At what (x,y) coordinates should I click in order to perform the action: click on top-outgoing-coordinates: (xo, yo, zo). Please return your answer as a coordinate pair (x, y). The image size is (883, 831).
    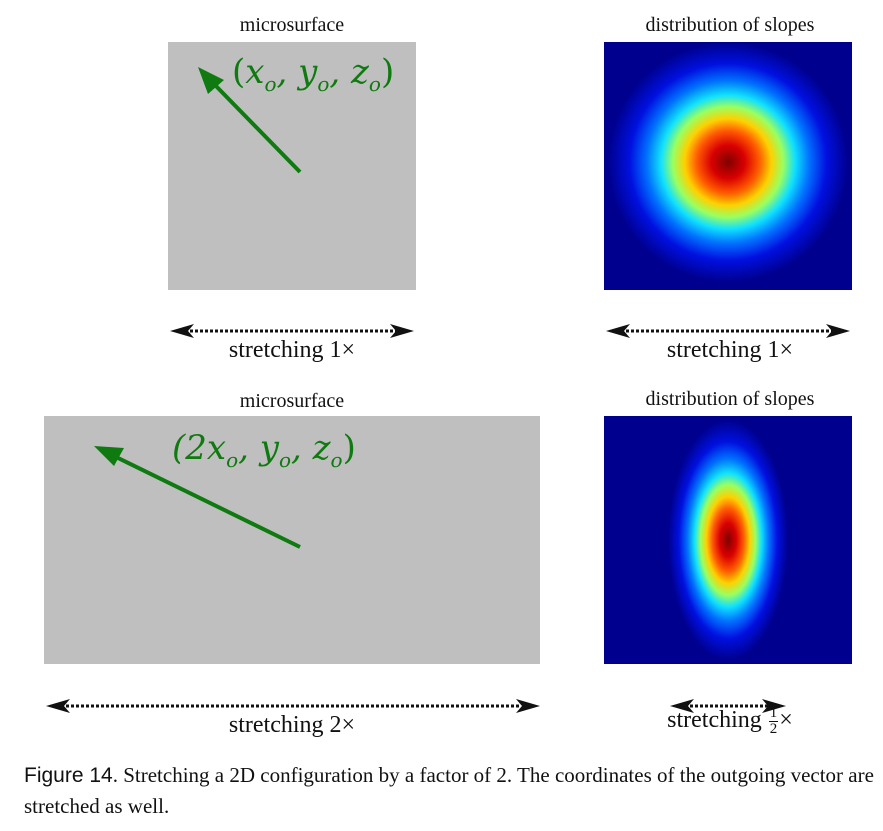
    Looking at the image, I should click on (313, 74).